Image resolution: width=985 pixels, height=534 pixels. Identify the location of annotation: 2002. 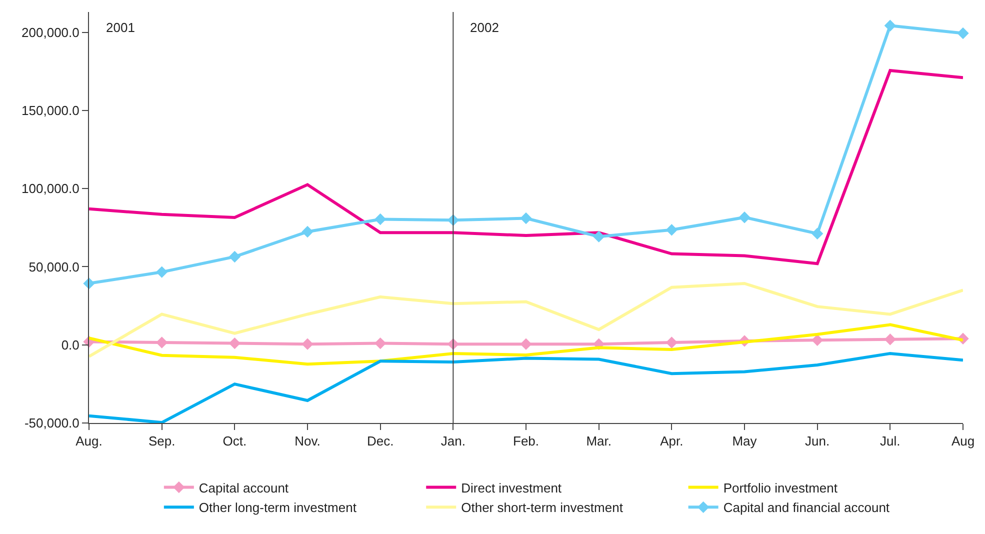
(484, 27).